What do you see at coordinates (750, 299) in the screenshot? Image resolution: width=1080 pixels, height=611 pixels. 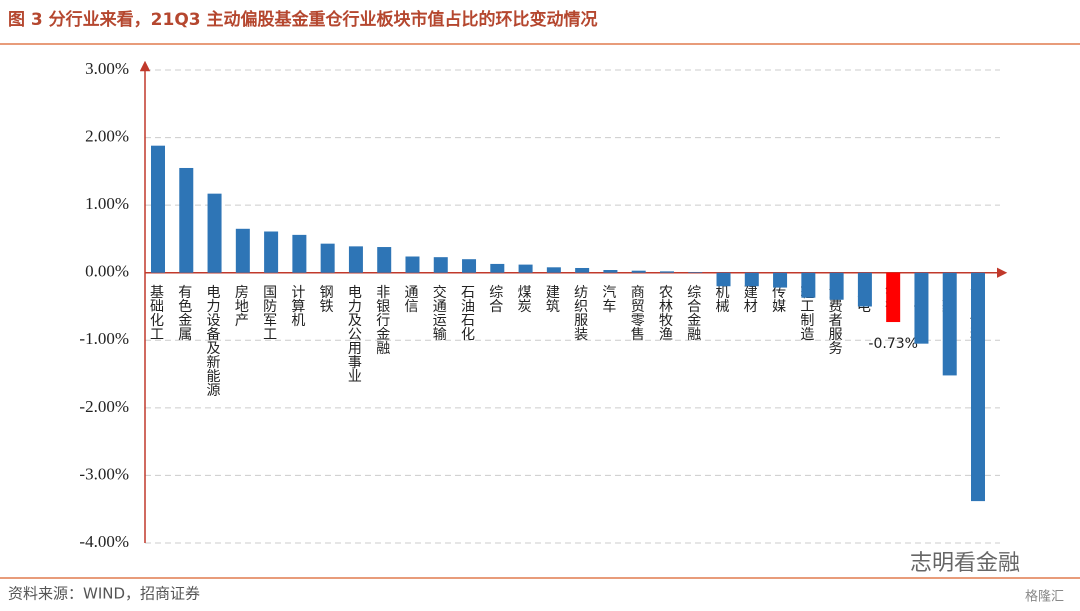 I see `x-tick-label: 建材` at bounding box center [750, 299].